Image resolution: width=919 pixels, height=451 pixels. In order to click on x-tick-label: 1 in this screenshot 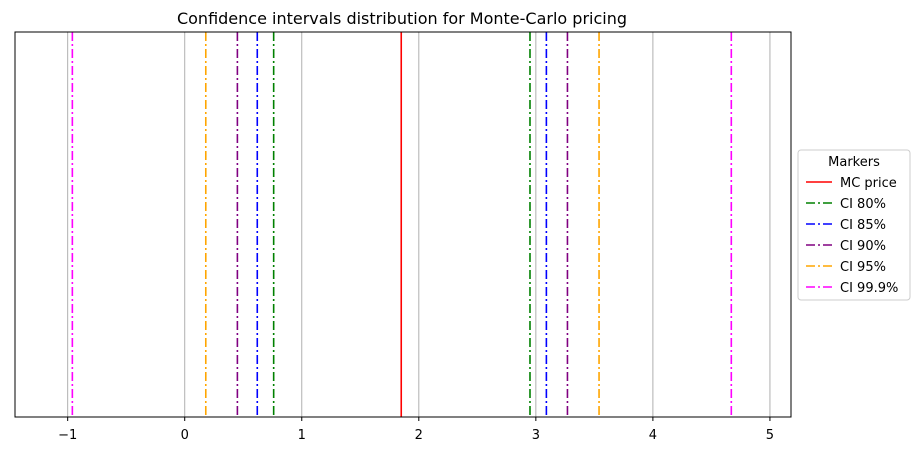, I will do `click(302, 435)`.